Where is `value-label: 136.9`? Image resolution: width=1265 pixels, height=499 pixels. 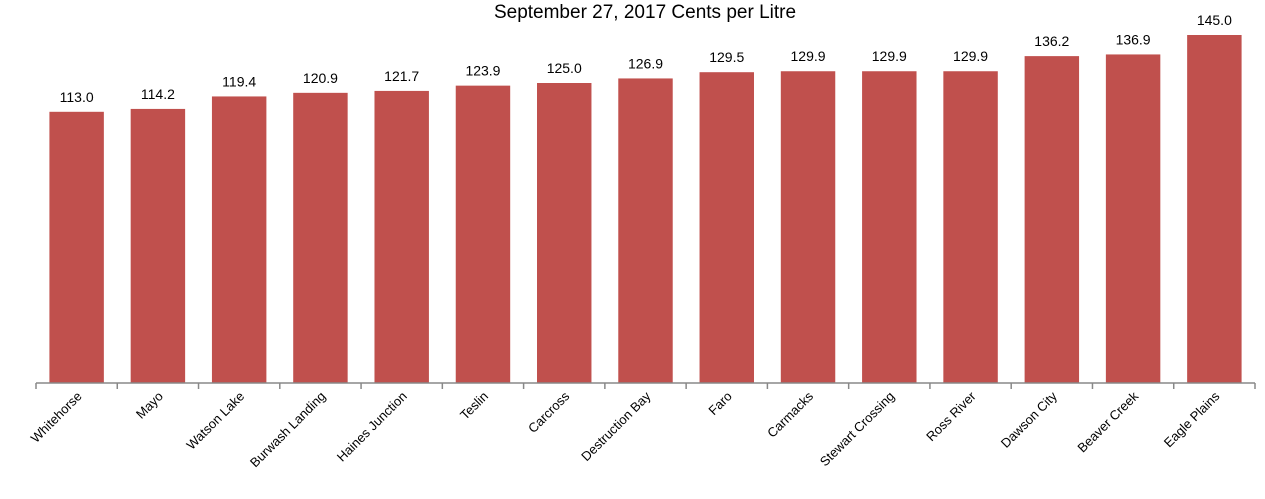
value-label: 136.9 is located at coordinates (1133, 39).